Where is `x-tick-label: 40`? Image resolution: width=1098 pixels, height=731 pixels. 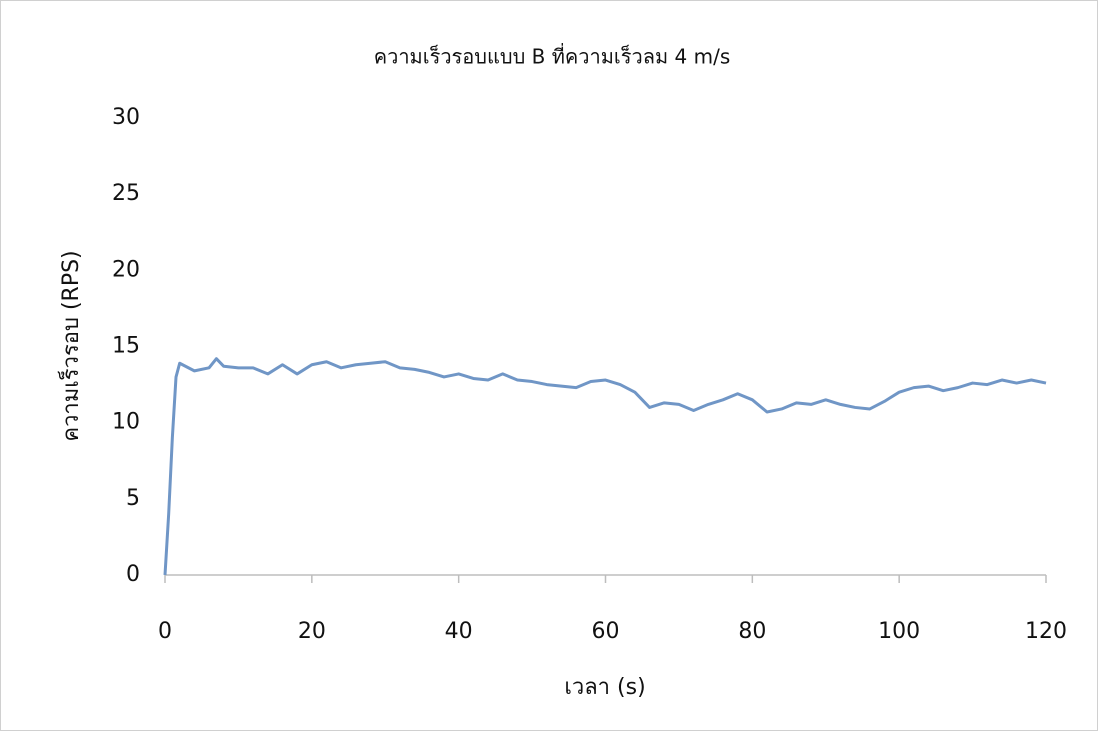
x-tick-label: 40 is located at coordinates (459, 631).